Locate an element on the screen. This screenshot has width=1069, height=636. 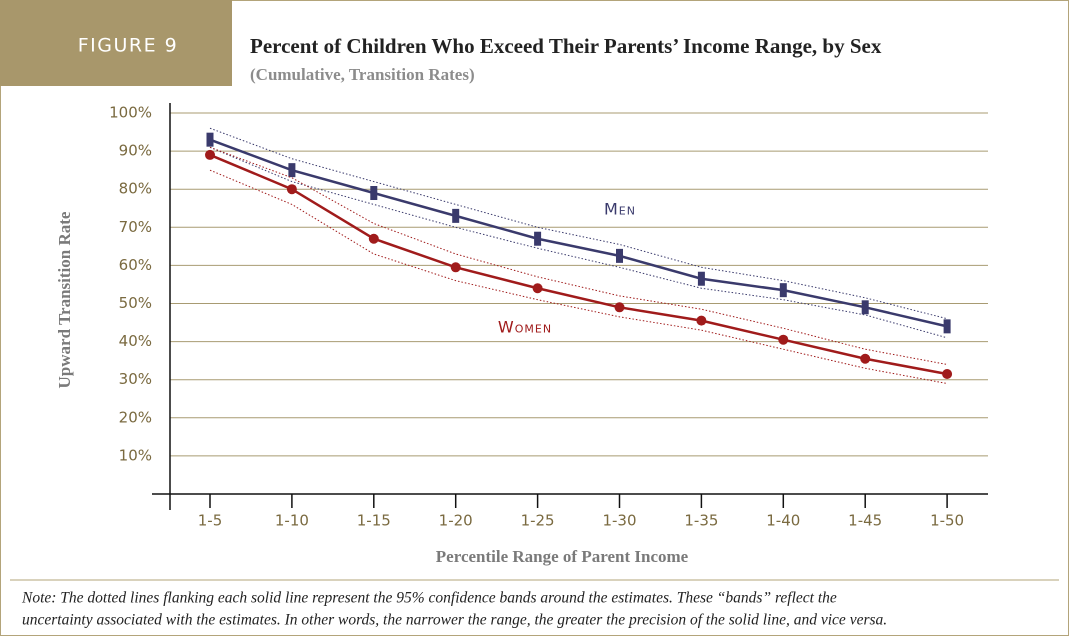
x-tick-label: 1-5 is located at coordinates (210, 521).